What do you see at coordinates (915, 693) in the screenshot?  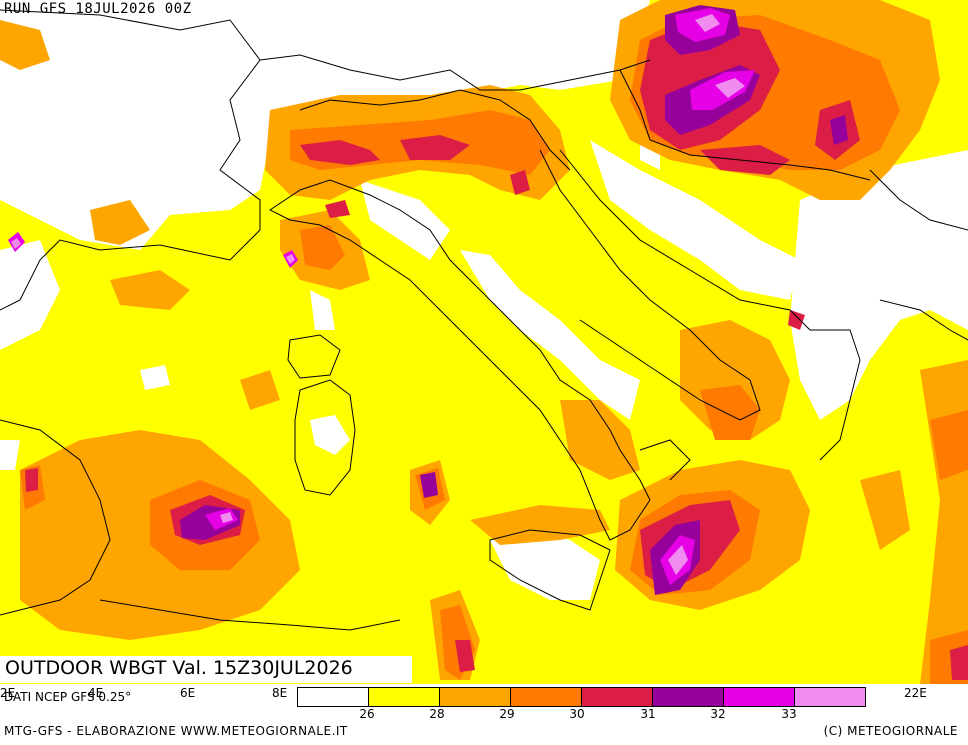 I see `longitude-label: 22E` at bounding box center [915, 693].